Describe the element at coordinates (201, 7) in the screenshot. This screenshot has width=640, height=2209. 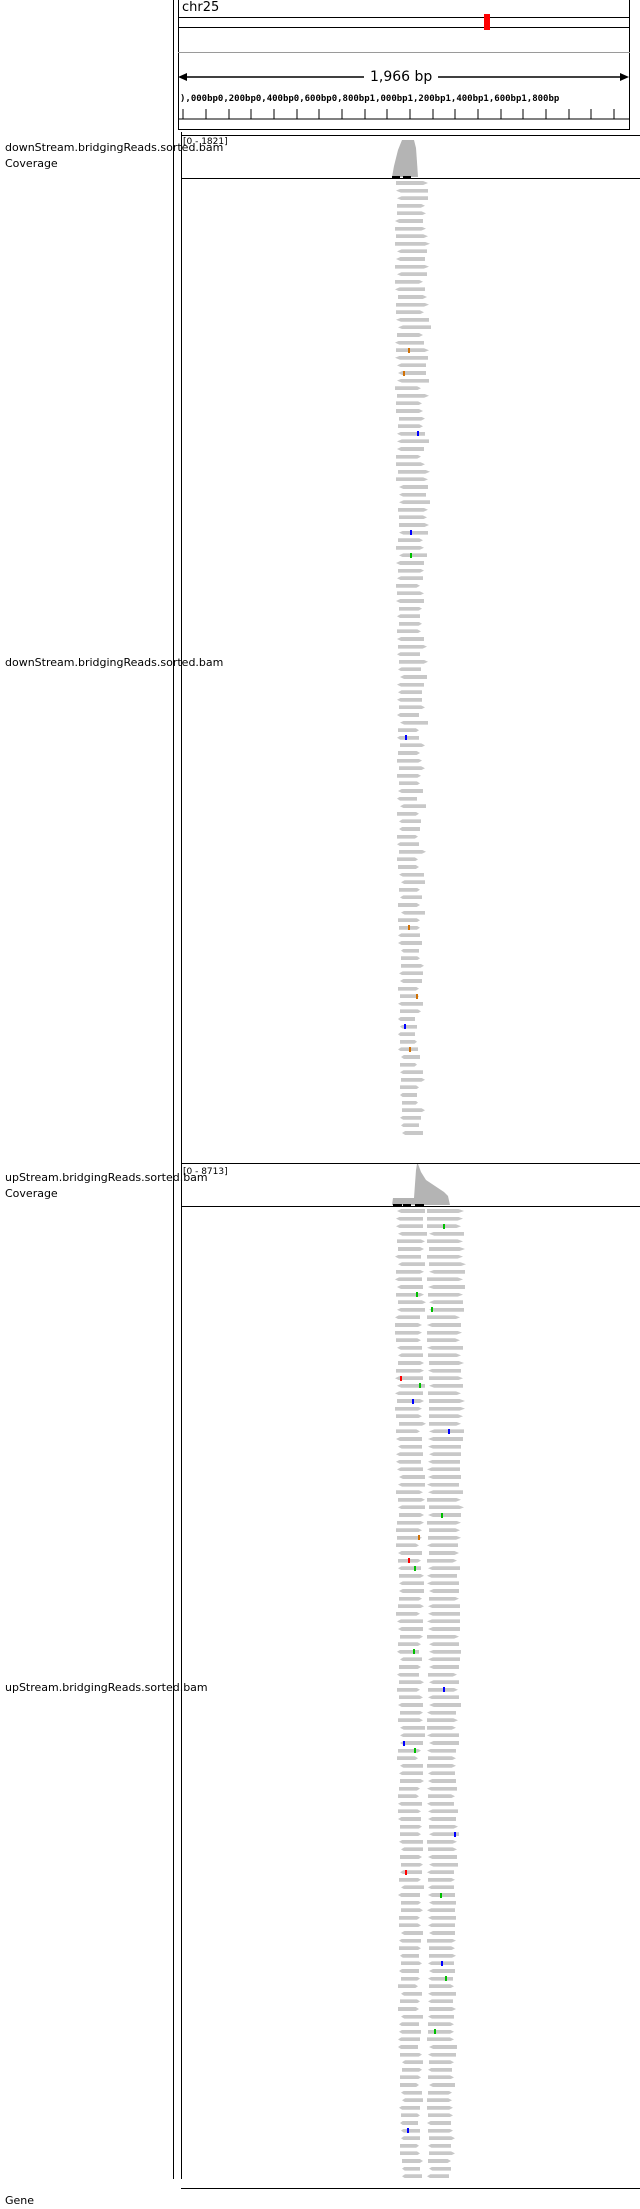
I see `chromosome-name: chr25` at that location.